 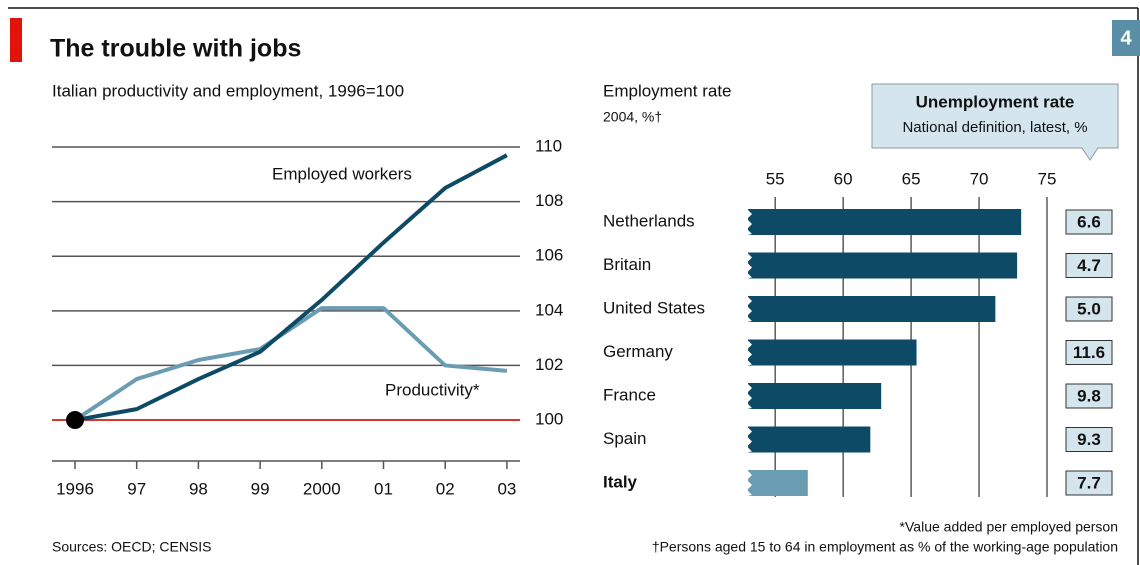 What do you see at coordinates (620, 481) in the screenshot?
I see `category-label: Italy` at bounding box center [620, 481].